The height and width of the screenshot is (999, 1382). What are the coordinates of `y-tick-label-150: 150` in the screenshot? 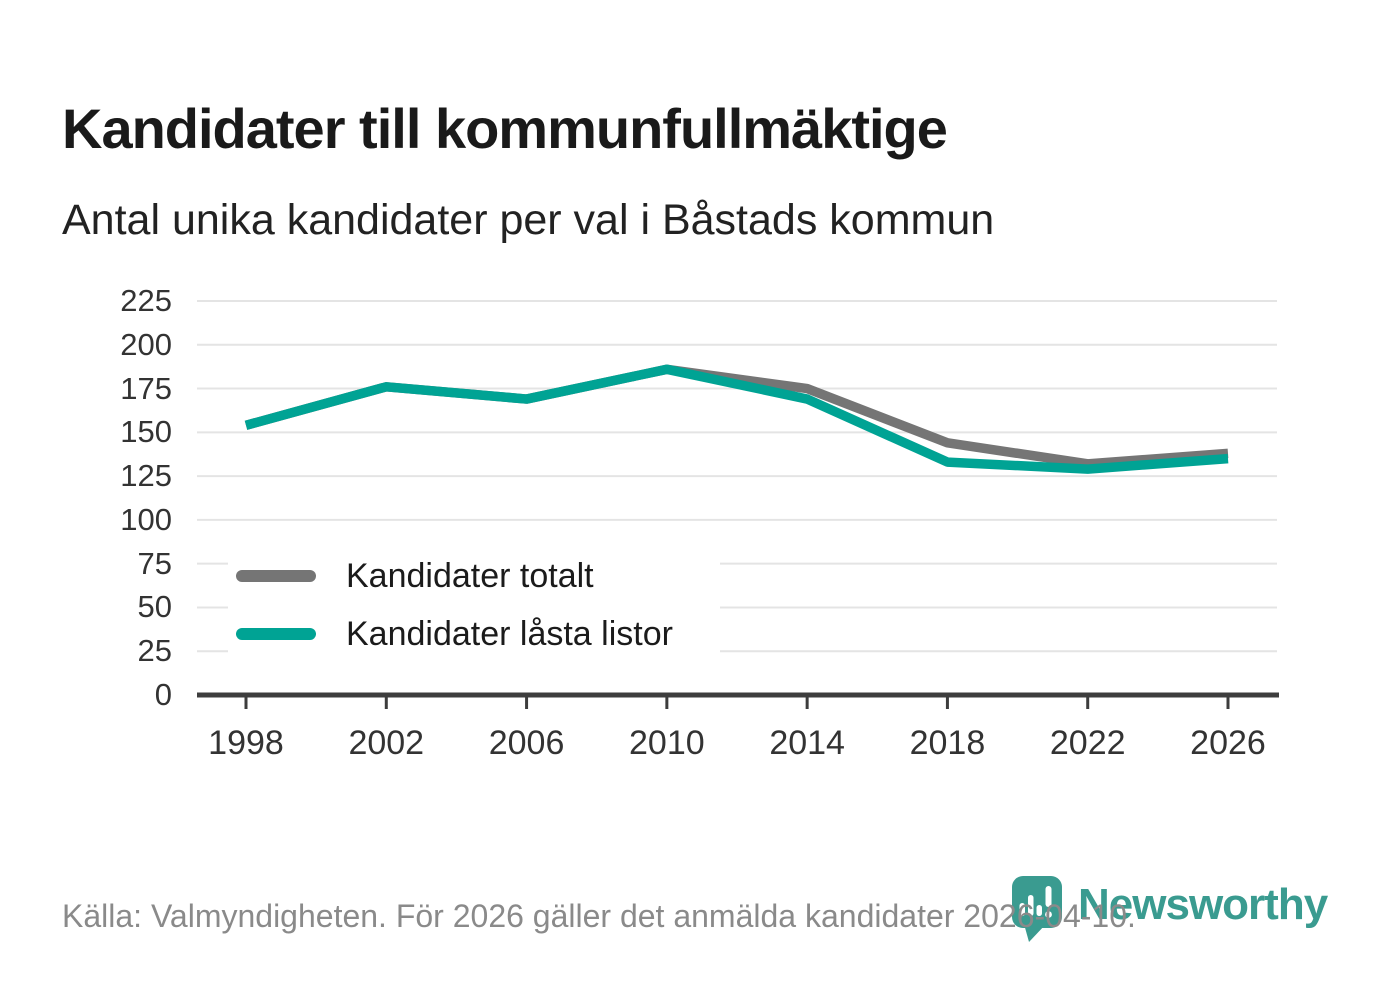 It's located at (146, 432).